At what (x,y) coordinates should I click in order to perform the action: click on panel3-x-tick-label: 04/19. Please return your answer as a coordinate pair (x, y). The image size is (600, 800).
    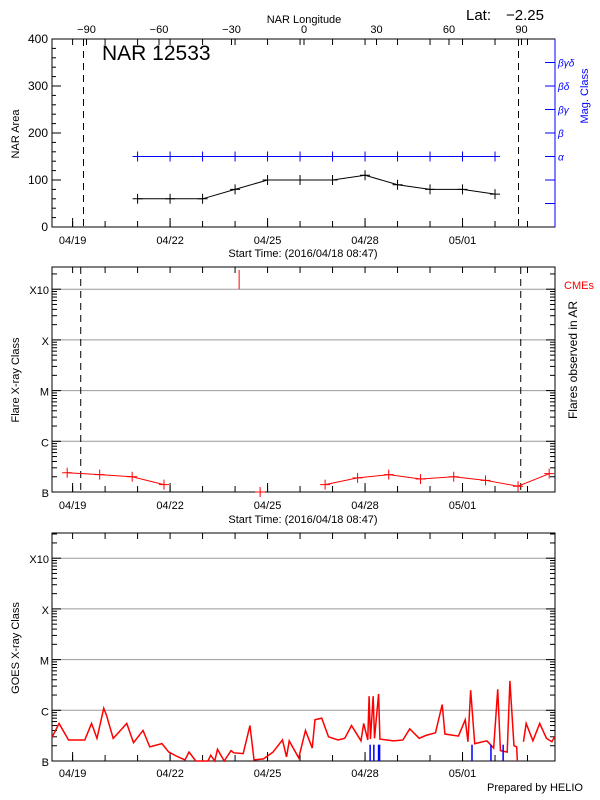
    Looking at the image, I should click on (73, 774).